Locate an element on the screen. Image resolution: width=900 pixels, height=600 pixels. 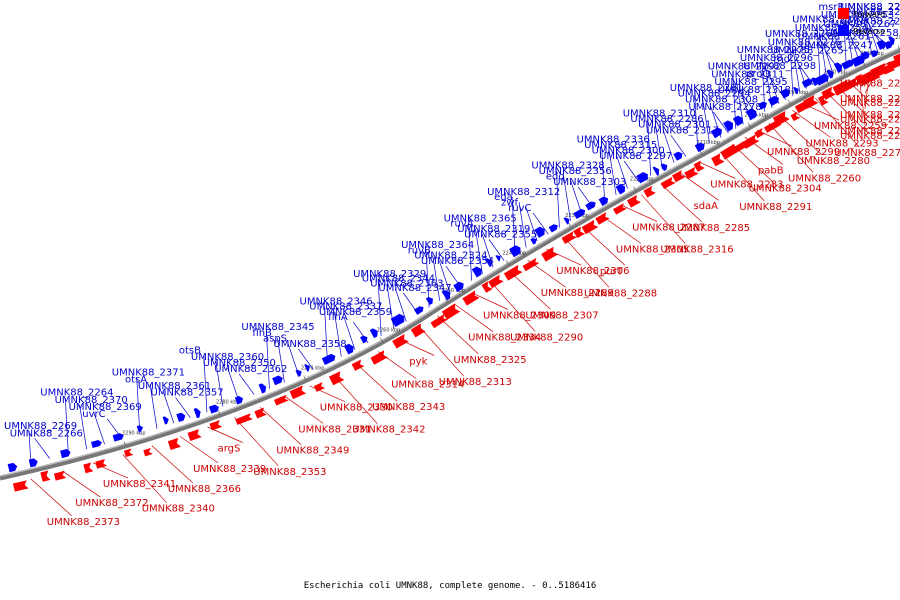
gene-label: UMNK88_2277 is located at coordinates (828, 20).